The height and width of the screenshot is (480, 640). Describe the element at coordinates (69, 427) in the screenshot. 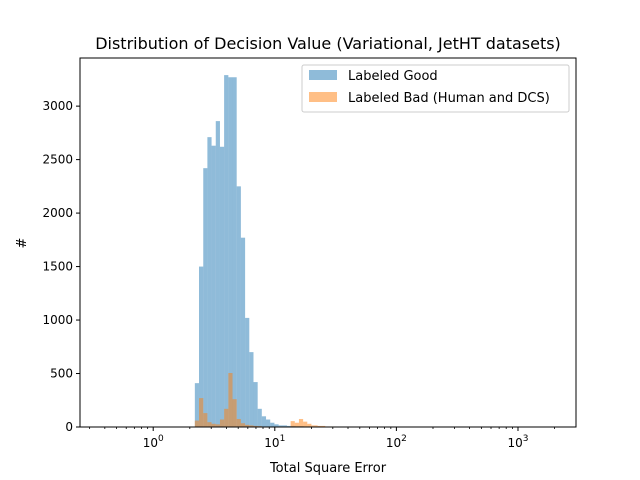

I see `y-tick-label: 0` at that location.